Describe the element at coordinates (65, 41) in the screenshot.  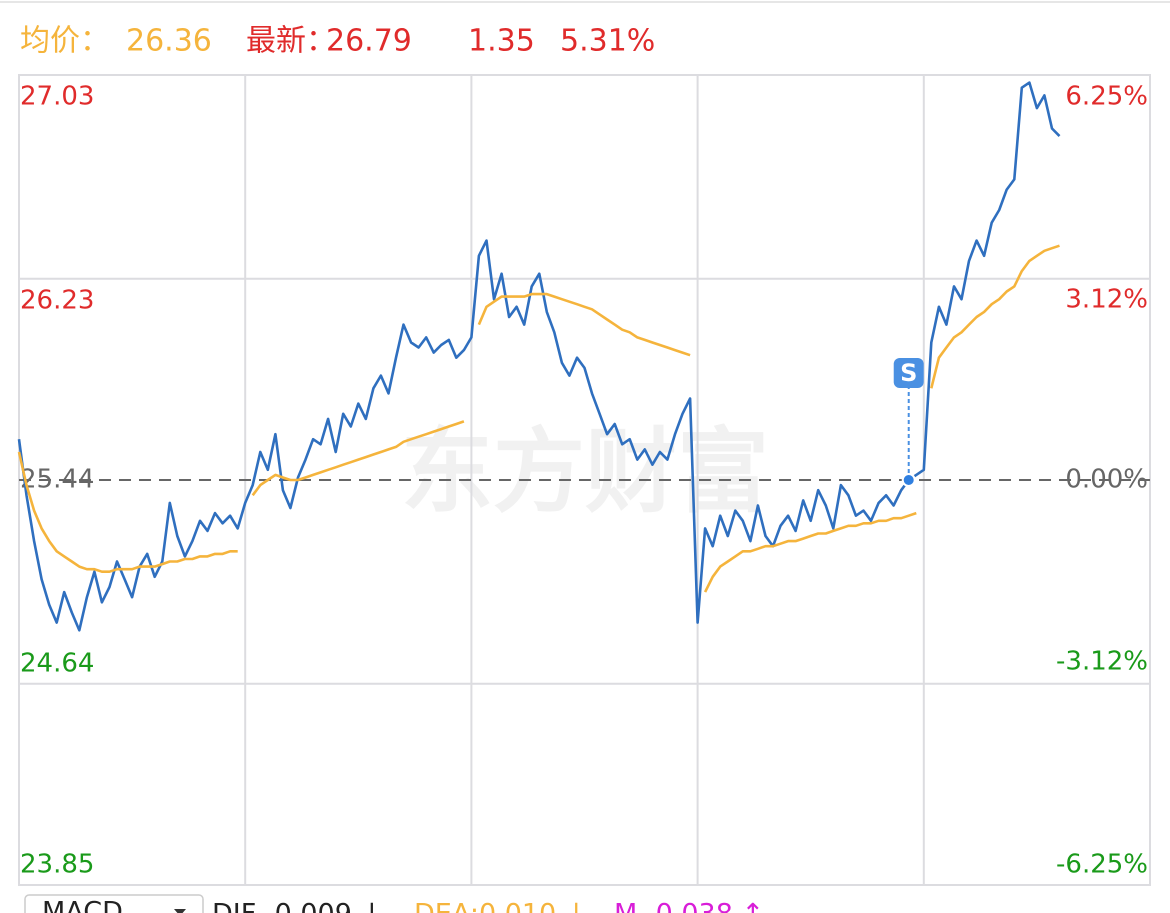
I see `header-text: 均价：` at that location.